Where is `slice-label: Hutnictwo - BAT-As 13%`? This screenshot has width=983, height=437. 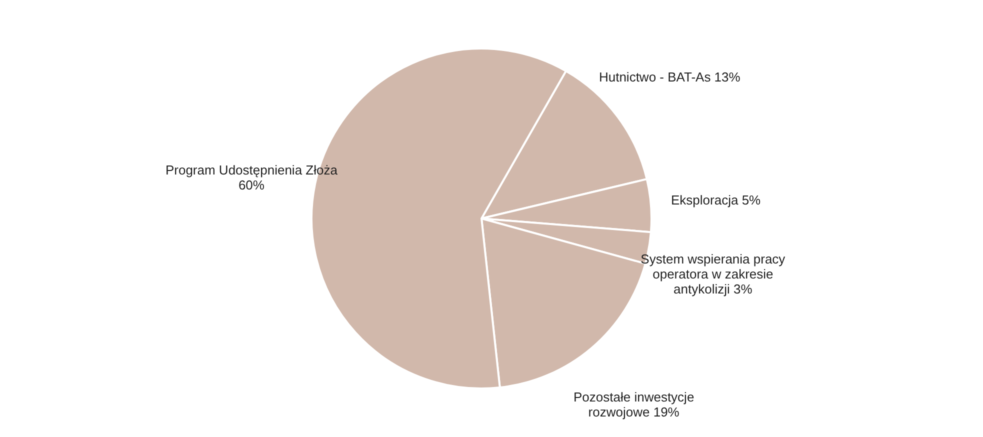
slice-label: Hutnictwo - BAT-As 13% is located at coordinates (669, 77).